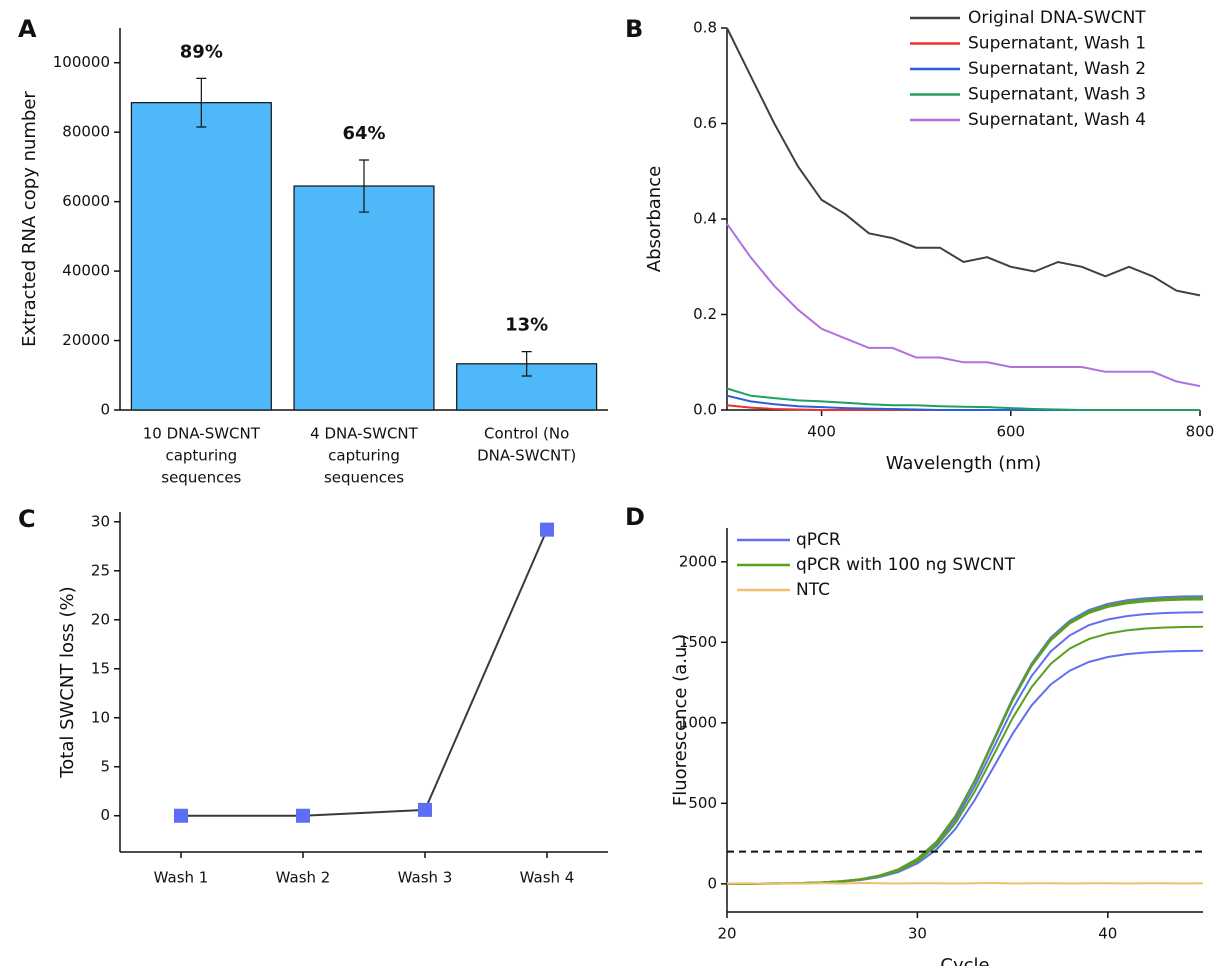 The height and width of the screenshot is (966, 1220). Describe the element at coordinates (100, 619) in the screenshot. I see `y-tick-label: 20` at that location.